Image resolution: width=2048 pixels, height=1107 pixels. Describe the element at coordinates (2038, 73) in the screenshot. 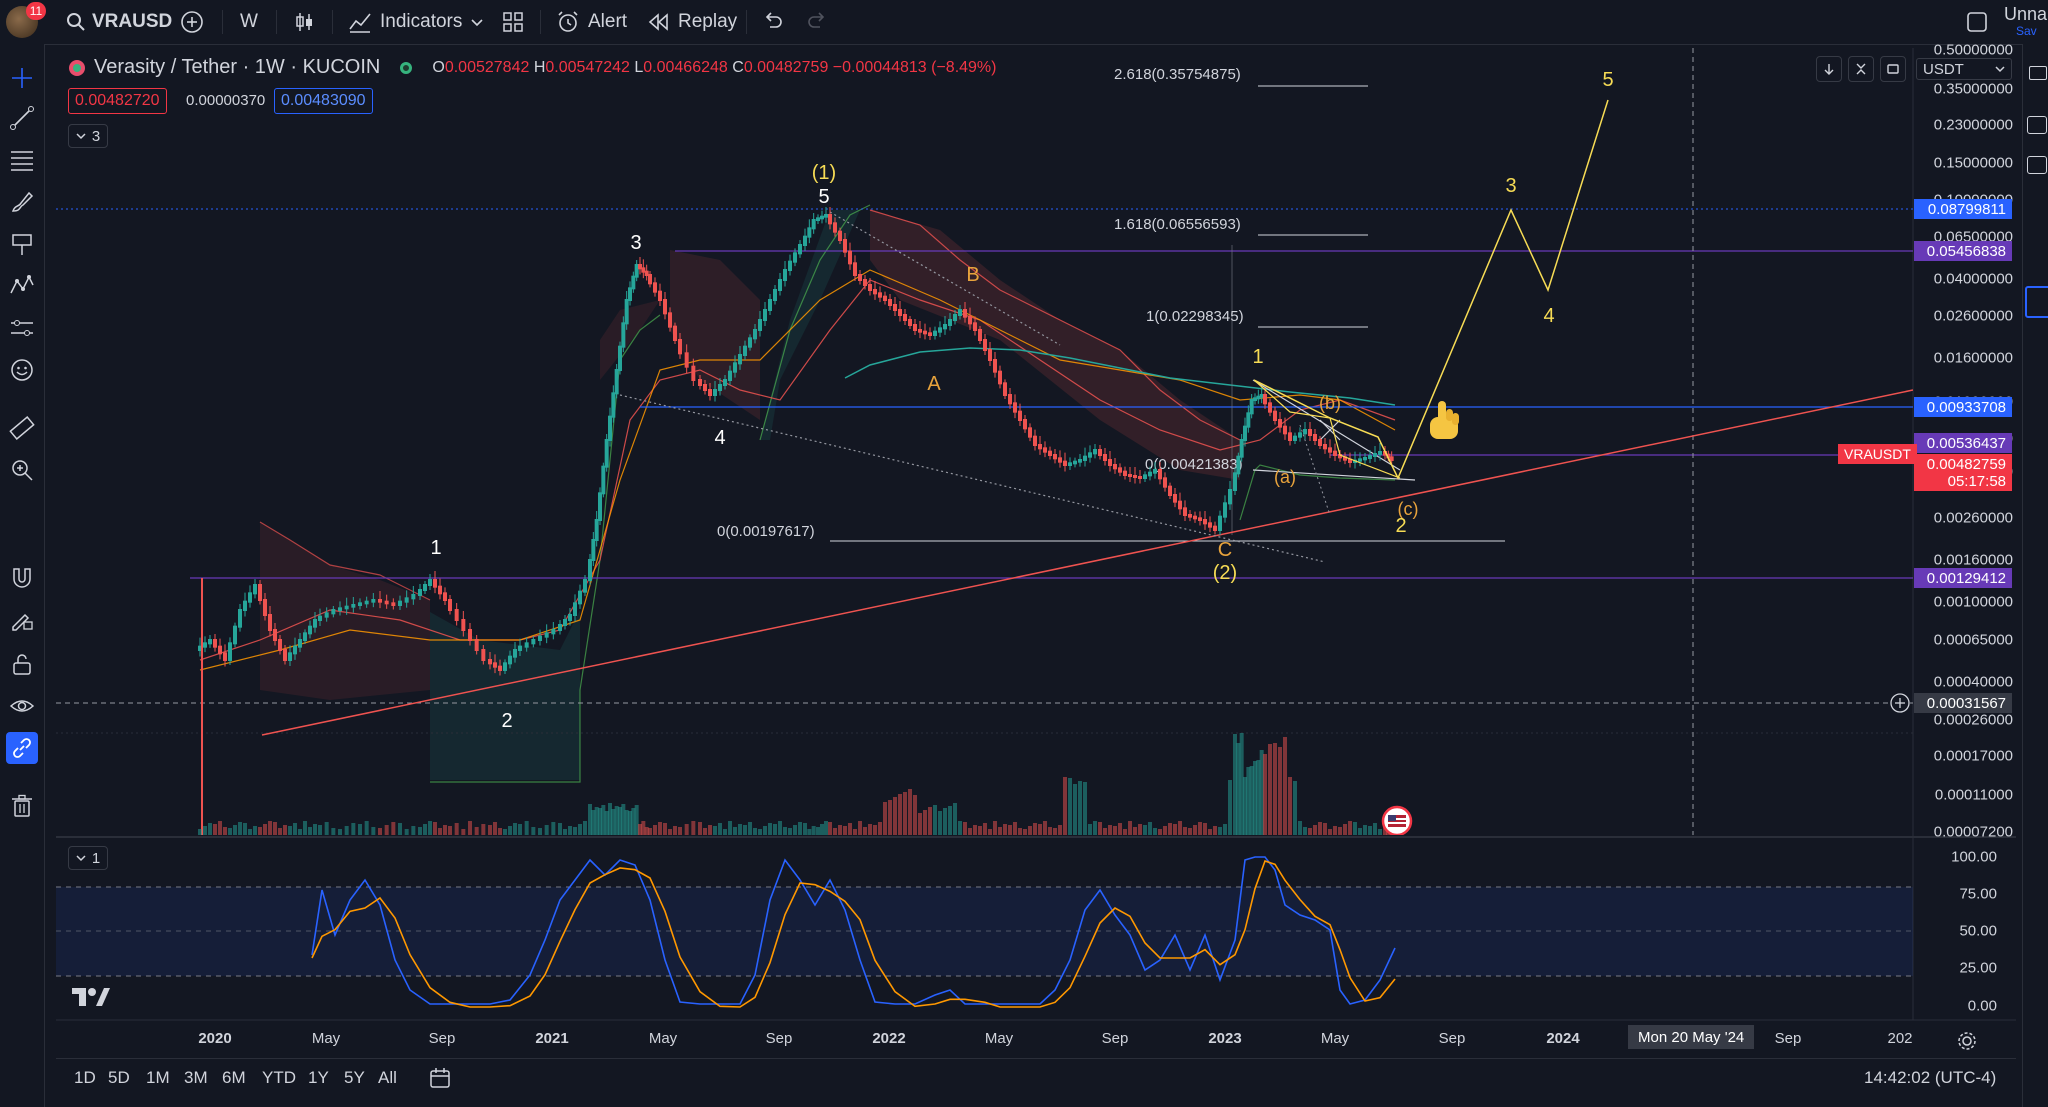

I see `watchlist-icon` at that location.